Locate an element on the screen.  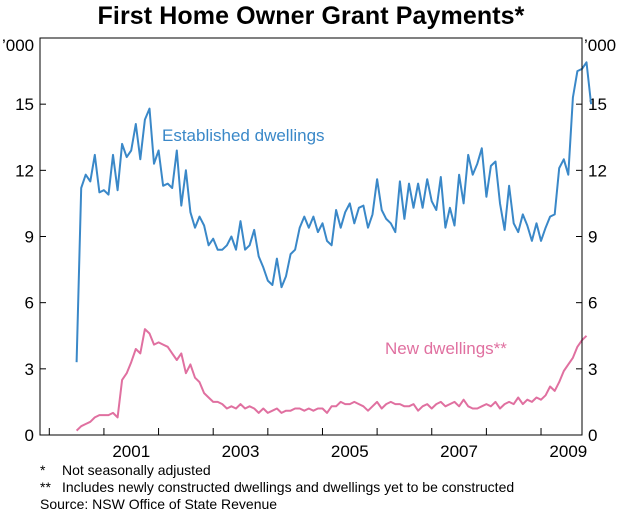
y-tick-label-right: 12 is located at coordinates (597, 170).